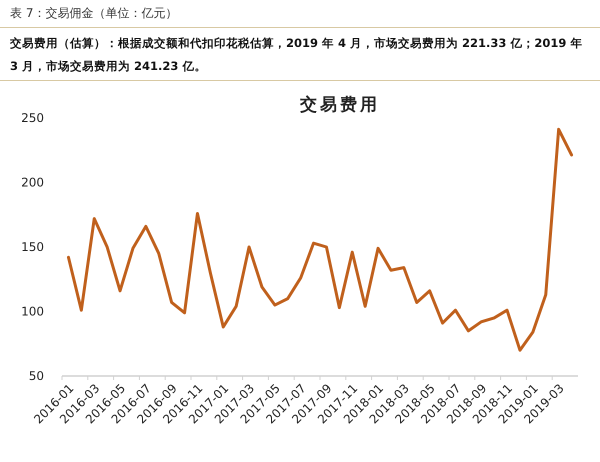  What do you see at coordinates (32, 118) in the screenshot?
I see `y-tick-label: 250` at bounding box center [32, 118].